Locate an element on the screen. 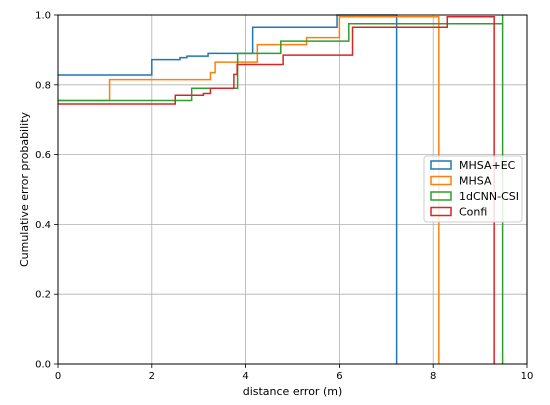 The height and width of the screenshot is (405, 550). legend-label: MHSA is located at coordinates (475, 181).